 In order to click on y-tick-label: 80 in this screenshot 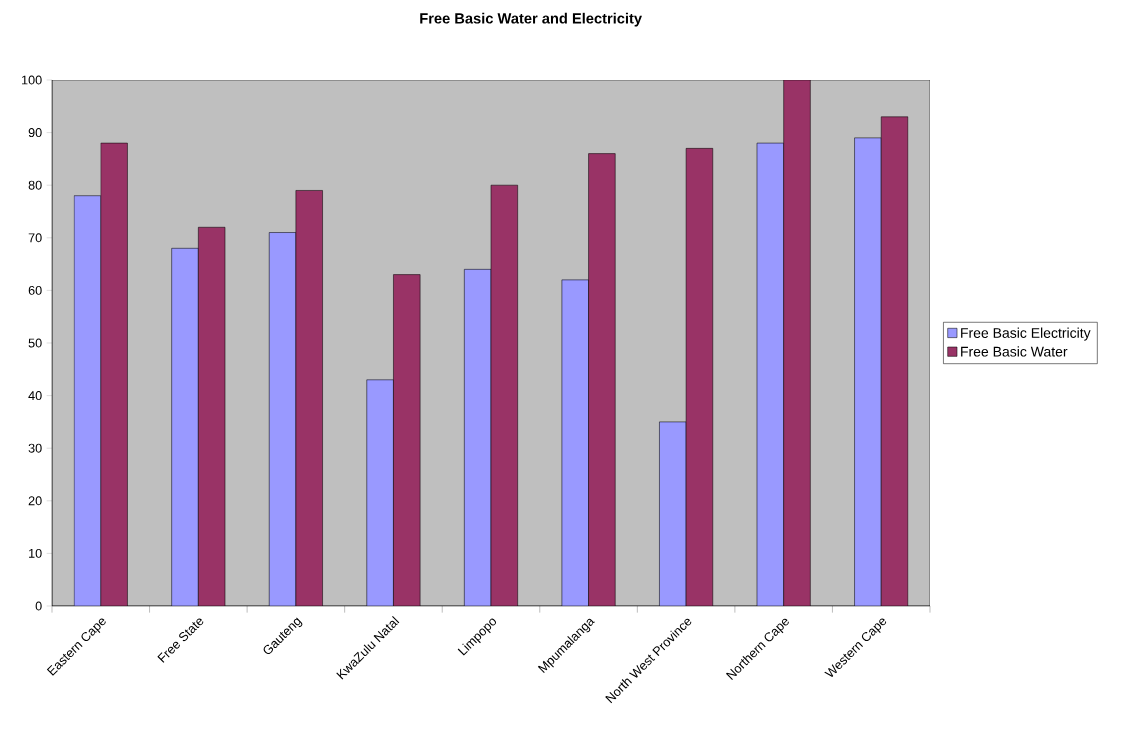, I will do `click(35, 185)`.